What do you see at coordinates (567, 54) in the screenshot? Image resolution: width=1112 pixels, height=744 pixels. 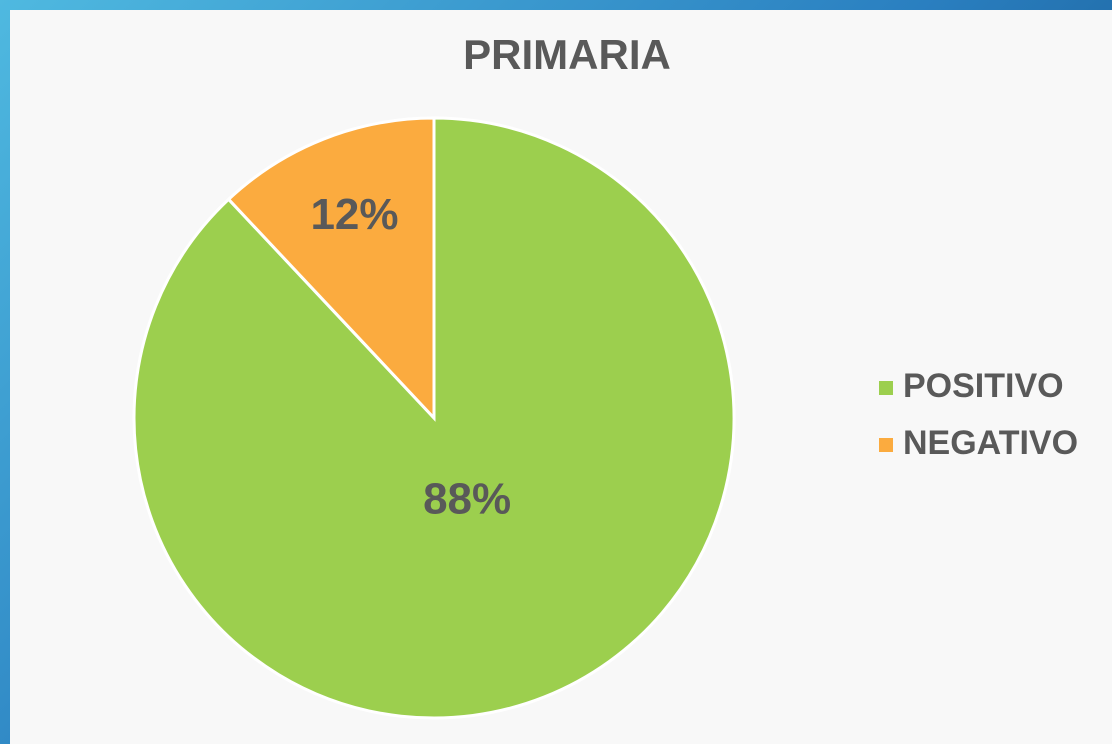 I see `chart-title: PRIMARIA` at bounding box center [567, 54].